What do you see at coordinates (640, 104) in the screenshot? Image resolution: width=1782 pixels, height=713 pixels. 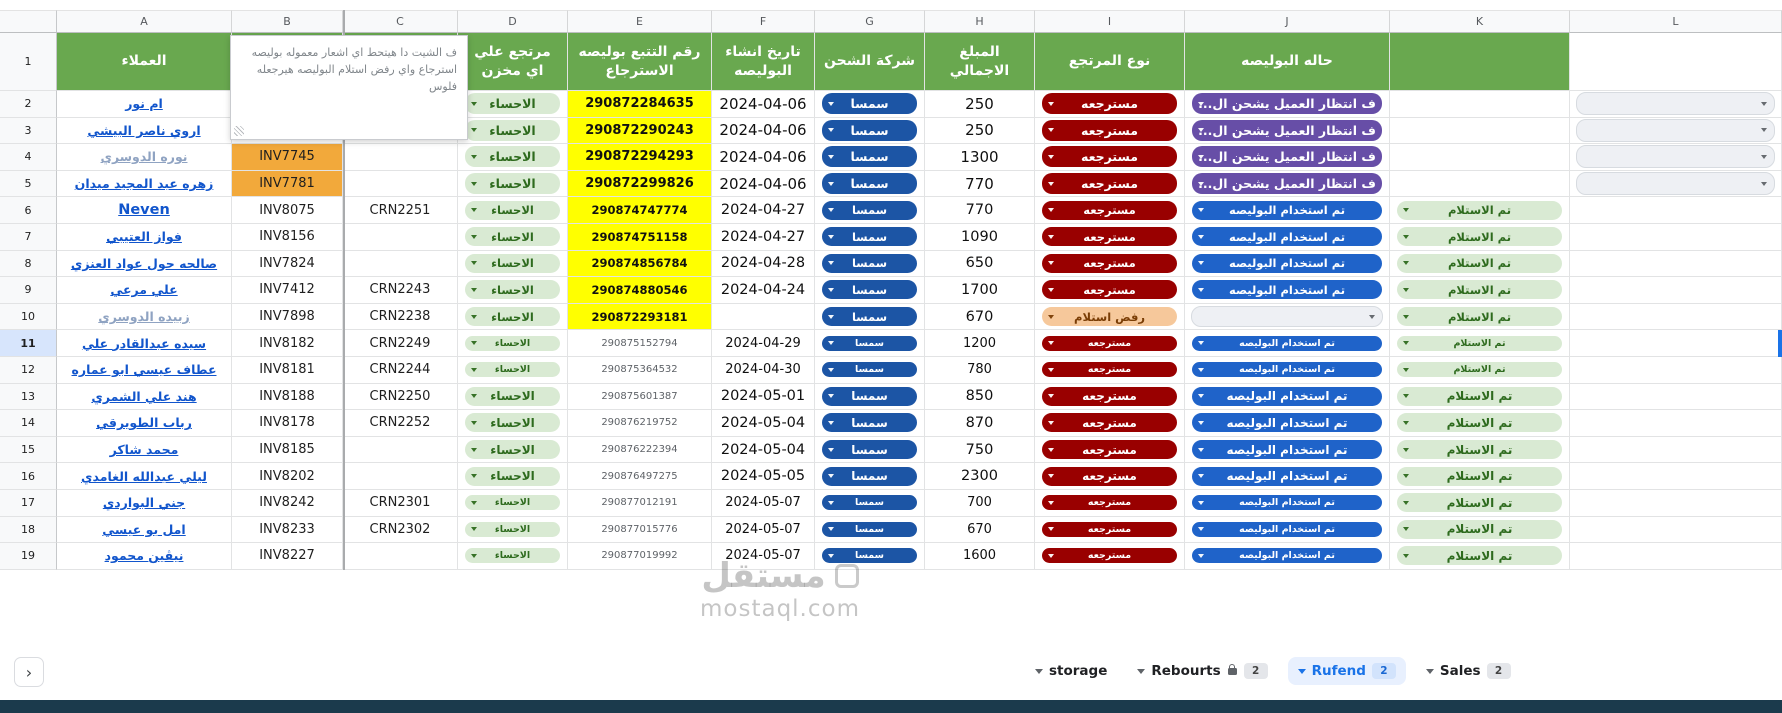 I see `cell-tracking-number: 290872284635` at bounding box center [640, 104].